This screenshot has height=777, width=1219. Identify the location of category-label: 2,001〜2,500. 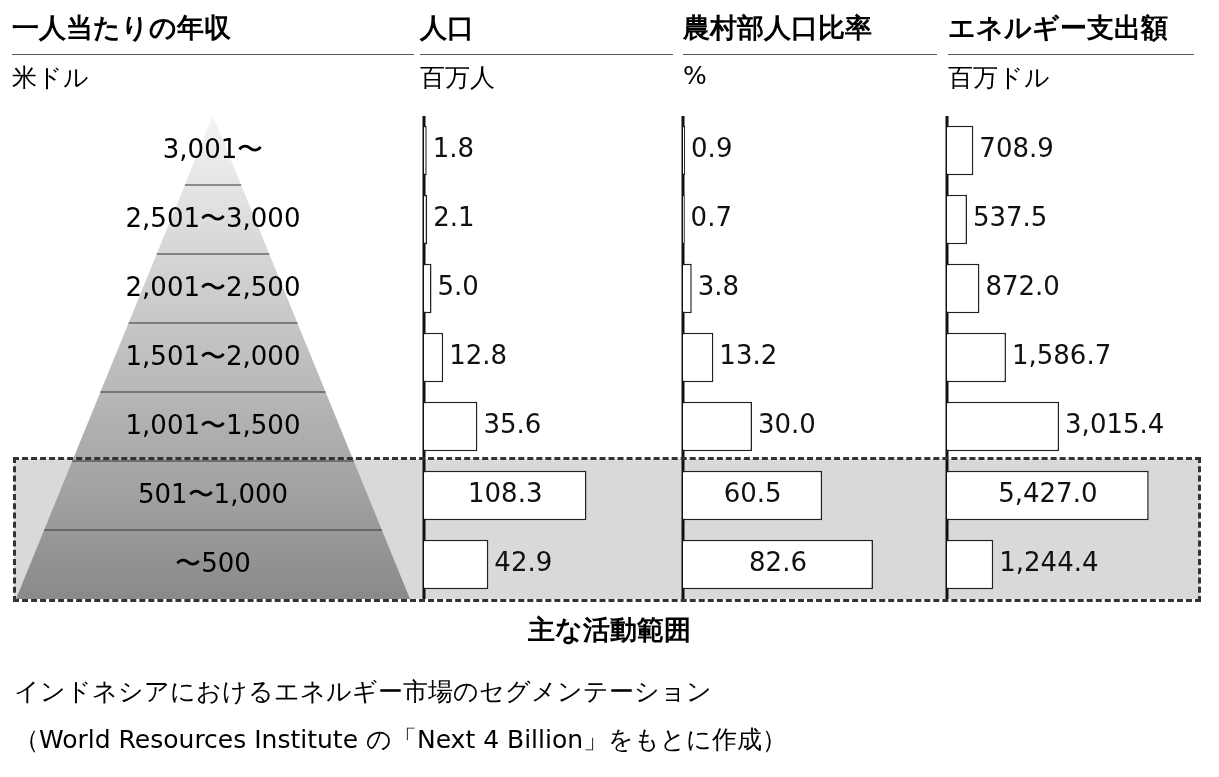
(213, 287).